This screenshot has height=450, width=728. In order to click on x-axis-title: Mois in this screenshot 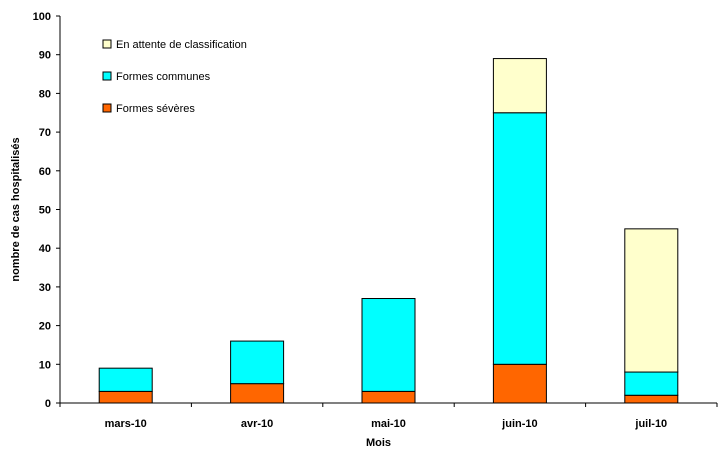, I will do `click(378, 443)`.